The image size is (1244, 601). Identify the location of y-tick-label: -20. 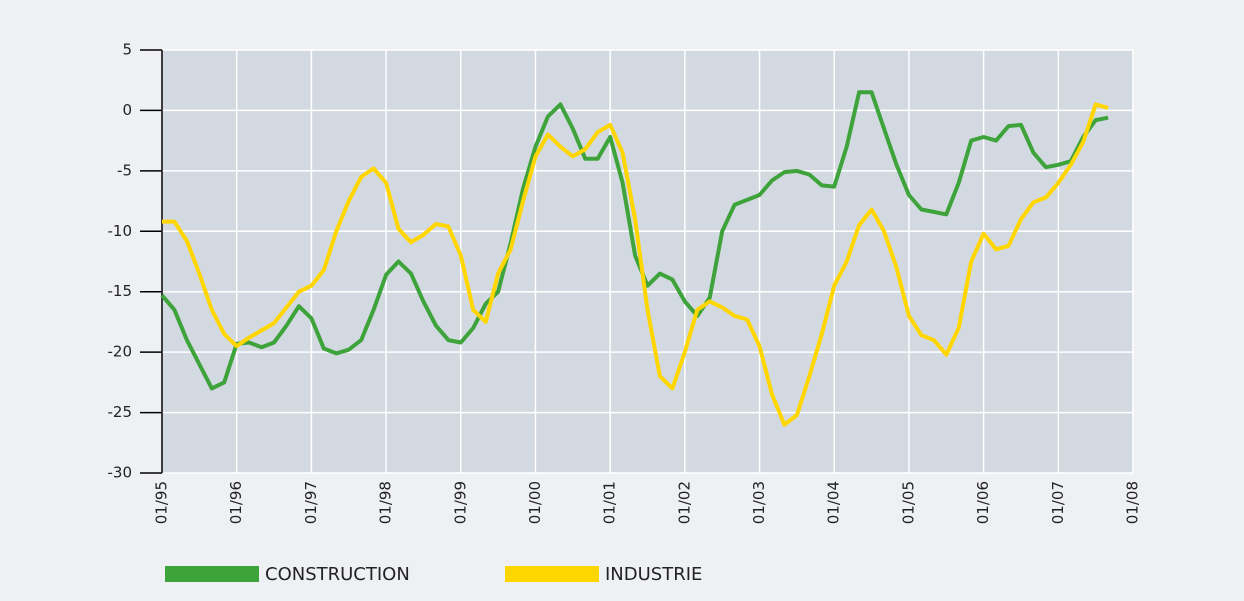
(120, 352).